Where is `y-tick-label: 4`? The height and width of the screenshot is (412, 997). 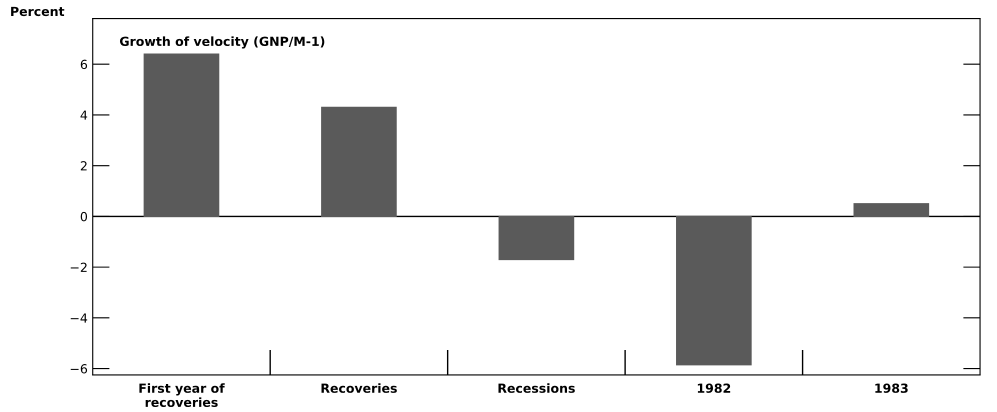 y-tick-label: 4 is located at coordinates (84, 115).